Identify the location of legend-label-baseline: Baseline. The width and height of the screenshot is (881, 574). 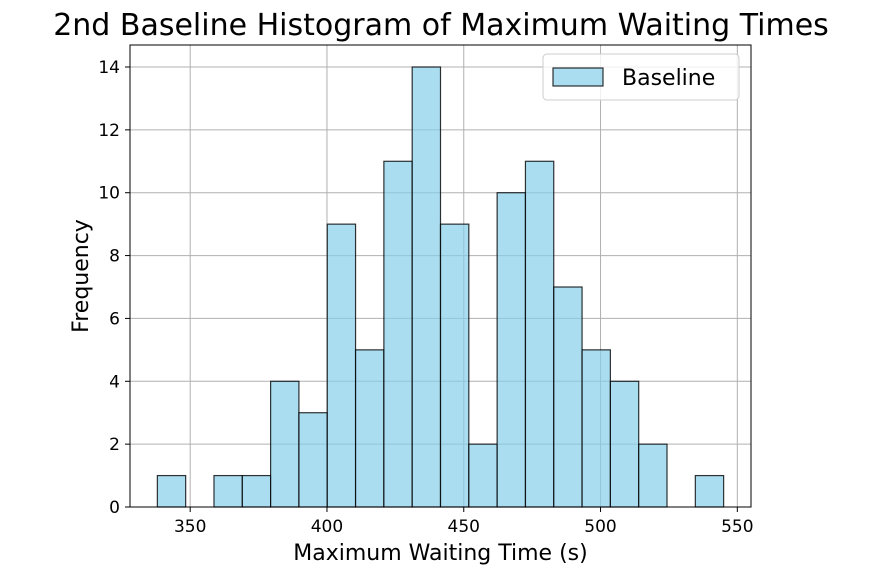
(668, 78).